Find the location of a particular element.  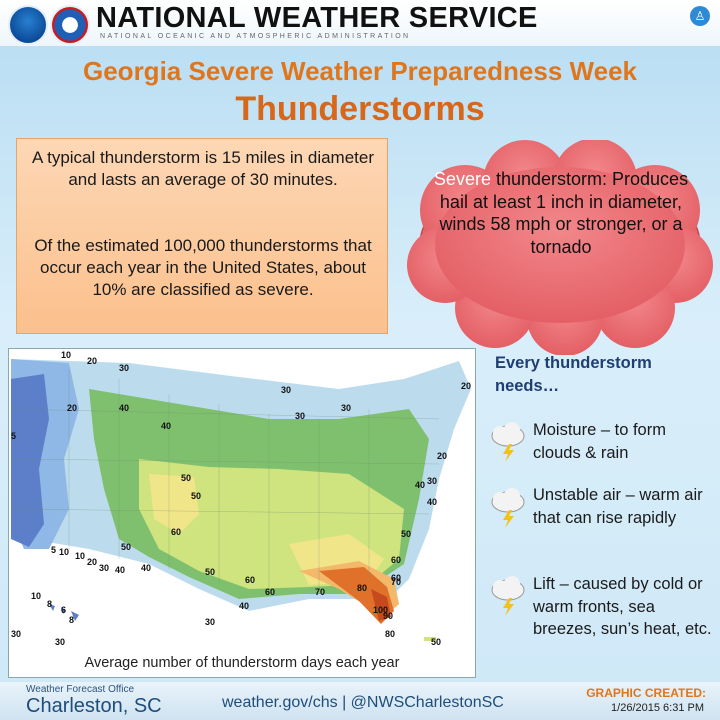

nws-logo is located at coordinates (70, 25).